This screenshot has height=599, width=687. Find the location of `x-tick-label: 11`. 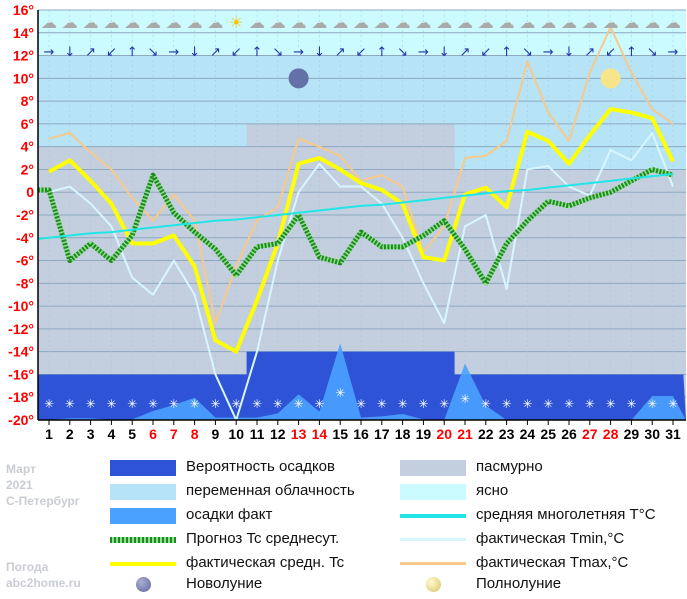

x-tick-label: 11 is located at coordinates (257, 434).